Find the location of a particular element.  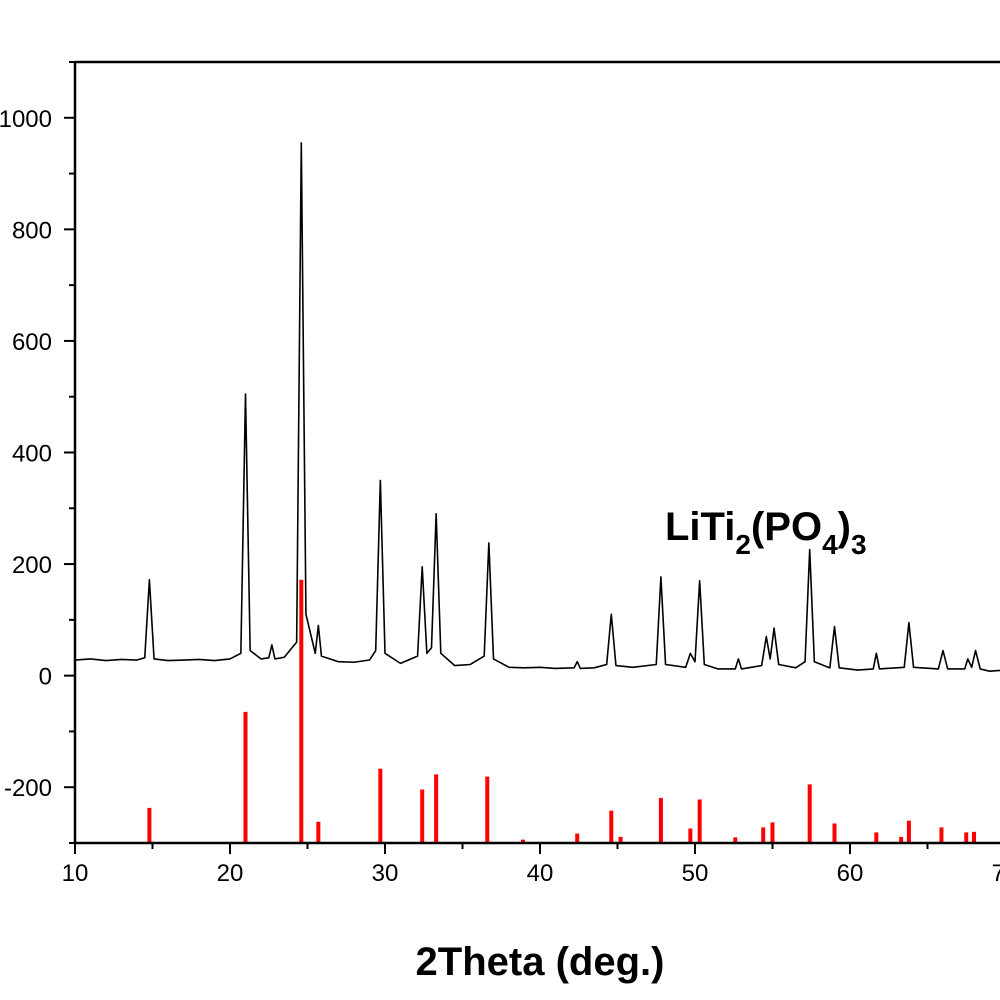

annotation-part: ) is located at coordinates (844, 527).